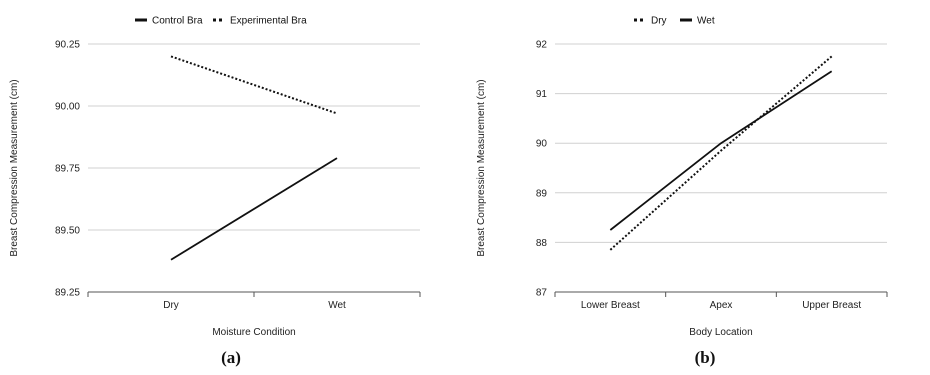  I want to click on panel-label-a: (a), so click(231, 357).